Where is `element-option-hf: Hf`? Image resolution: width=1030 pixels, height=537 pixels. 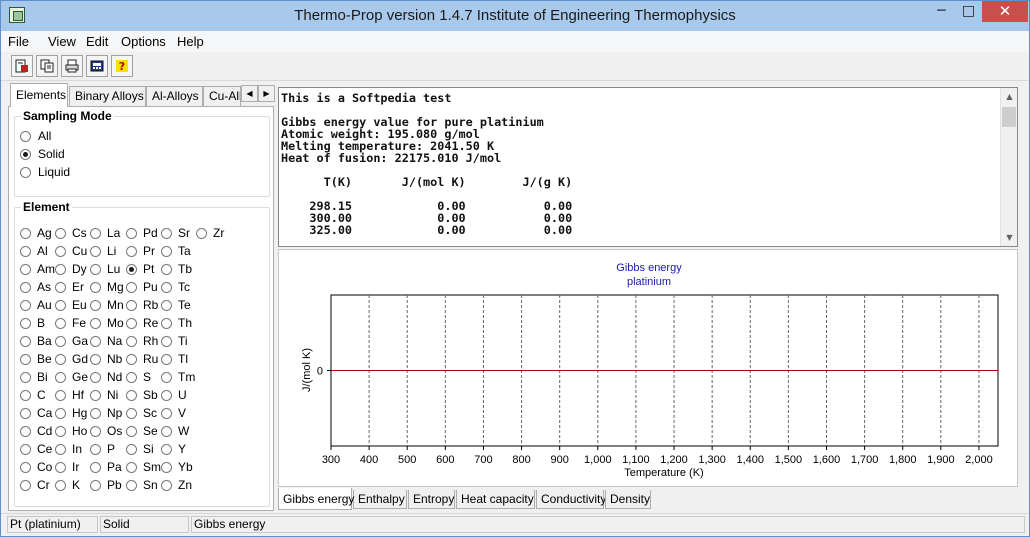 element-option-hf: Hf is located at coordinates (73, 395).